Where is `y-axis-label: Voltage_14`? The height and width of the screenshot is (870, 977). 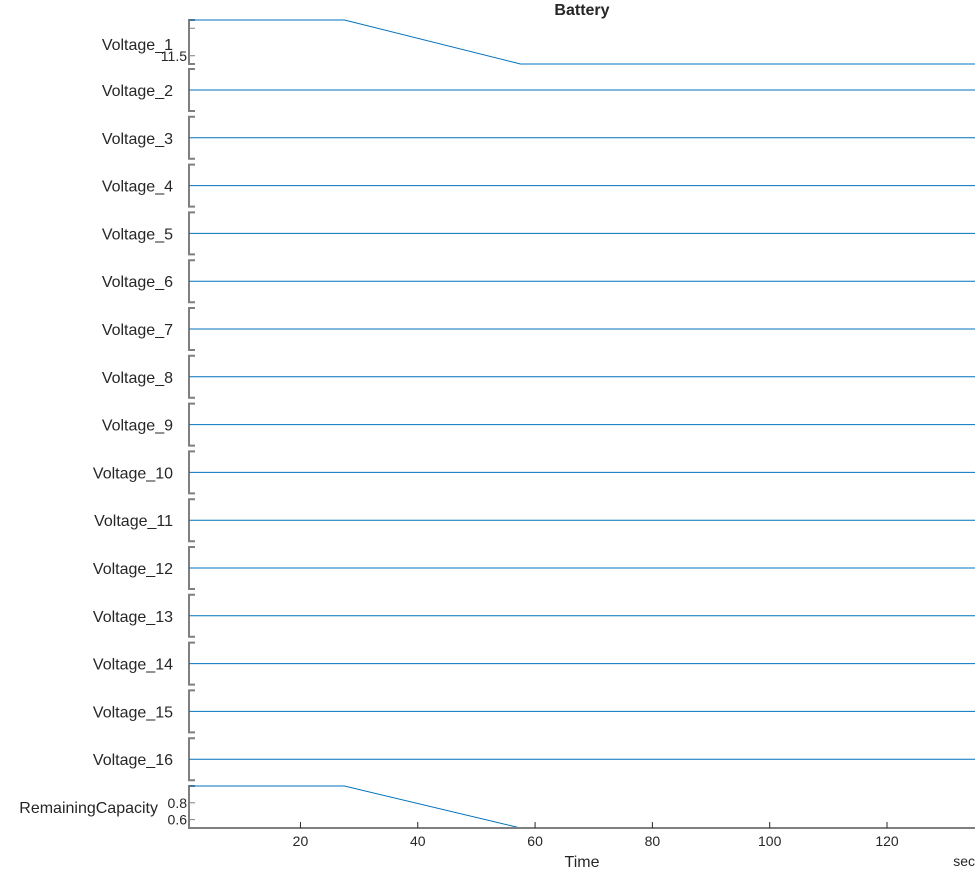
y-axis-label: Voltage_14 is located at coordinates (133, 665).